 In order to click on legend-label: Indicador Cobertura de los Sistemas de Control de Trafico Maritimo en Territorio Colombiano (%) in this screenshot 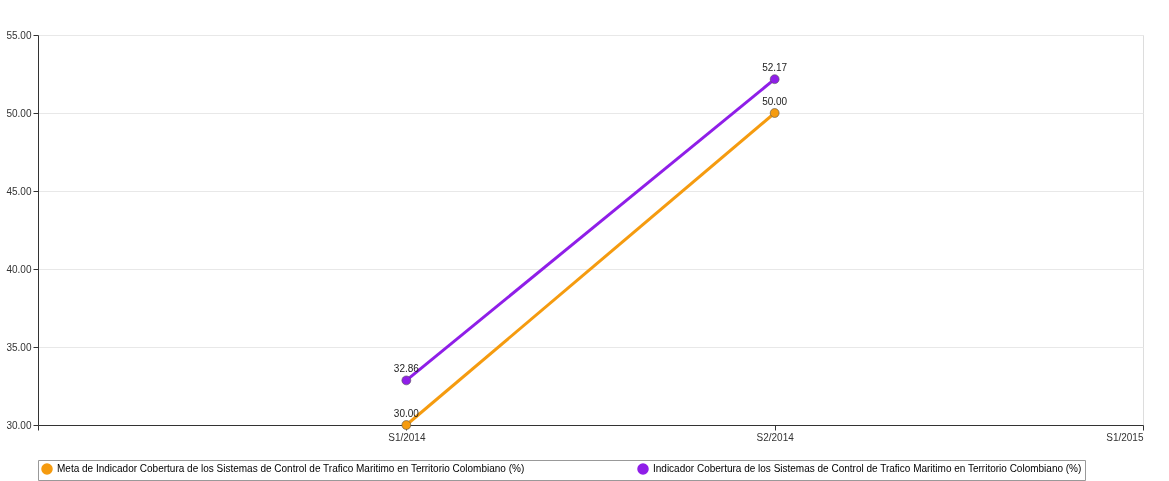, I will do `click(867, 468)`.